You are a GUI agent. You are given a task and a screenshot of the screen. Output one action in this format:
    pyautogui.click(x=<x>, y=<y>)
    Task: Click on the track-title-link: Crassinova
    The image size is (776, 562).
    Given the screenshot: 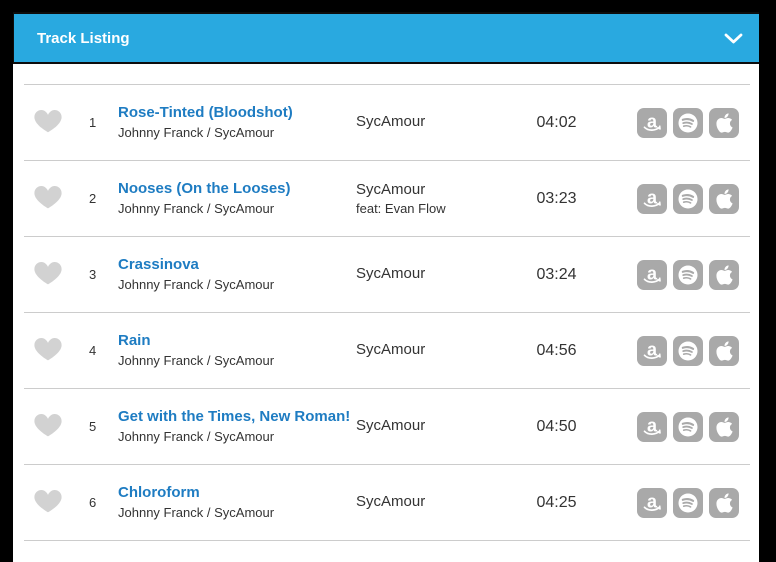 What is the action you would take?
    pyautogui.click(x=158, y=264)
    